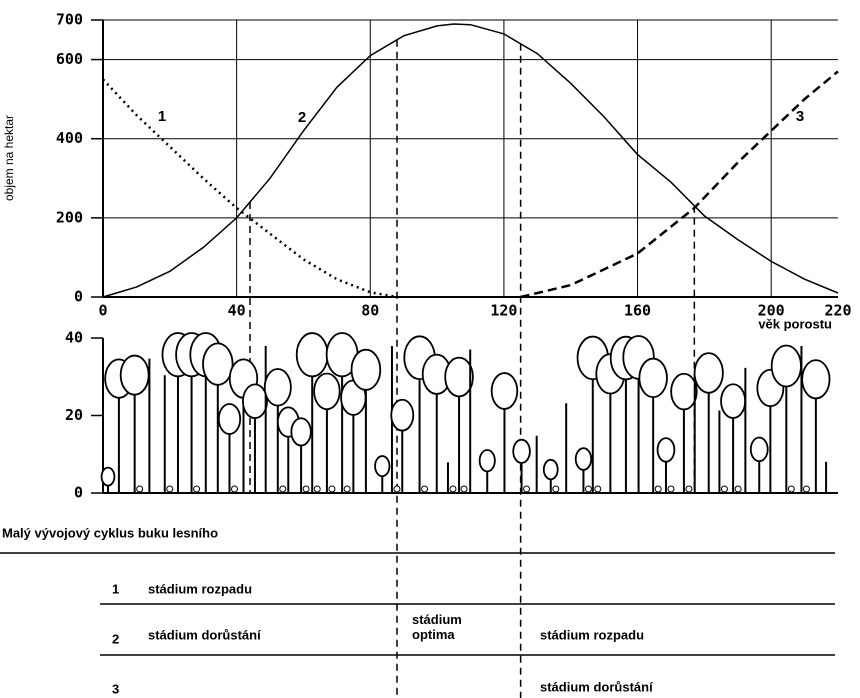 The width and height of the screenshot is (860, 698). What do you see at coordinates (9, 158) in the screenshot?
I see `y-axis-label: objem na hektar` at bounding box center [9, 158].